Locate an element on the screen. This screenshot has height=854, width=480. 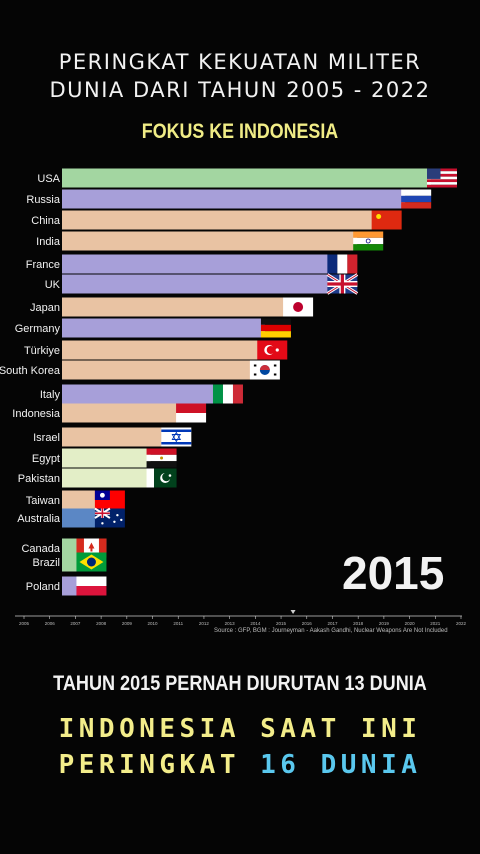
bar-group-indonesia: Indonesia is located at coordinates (109, 413).